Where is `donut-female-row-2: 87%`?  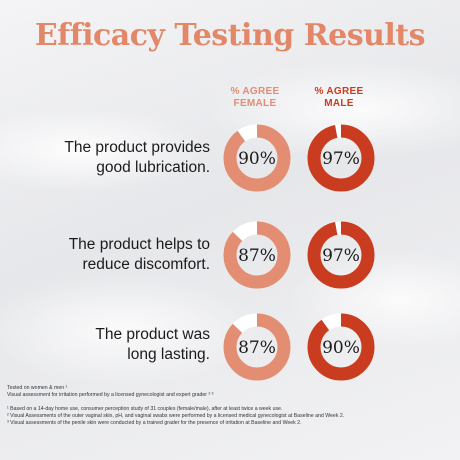 donut-female-row-2: 87% is located at coordinates (257, 255).